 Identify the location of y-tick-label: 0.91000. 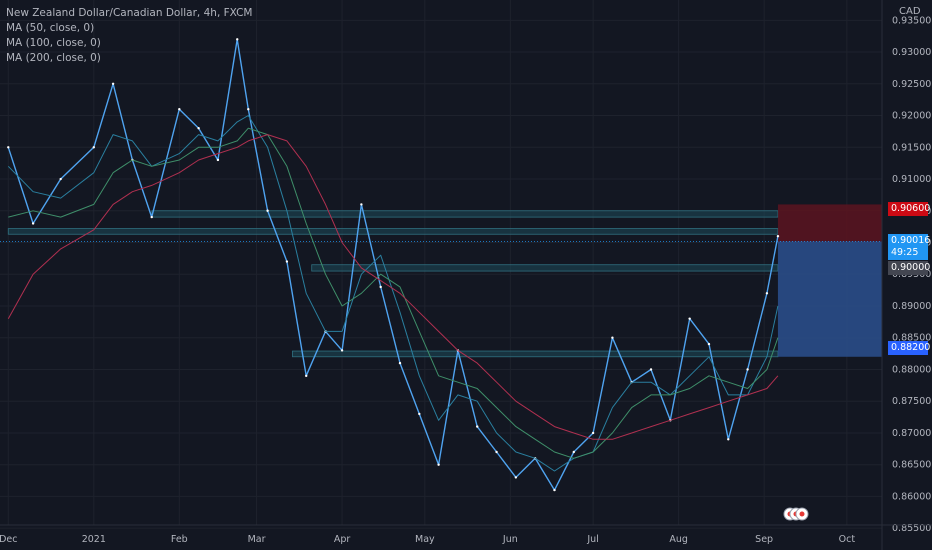
(911, 179).